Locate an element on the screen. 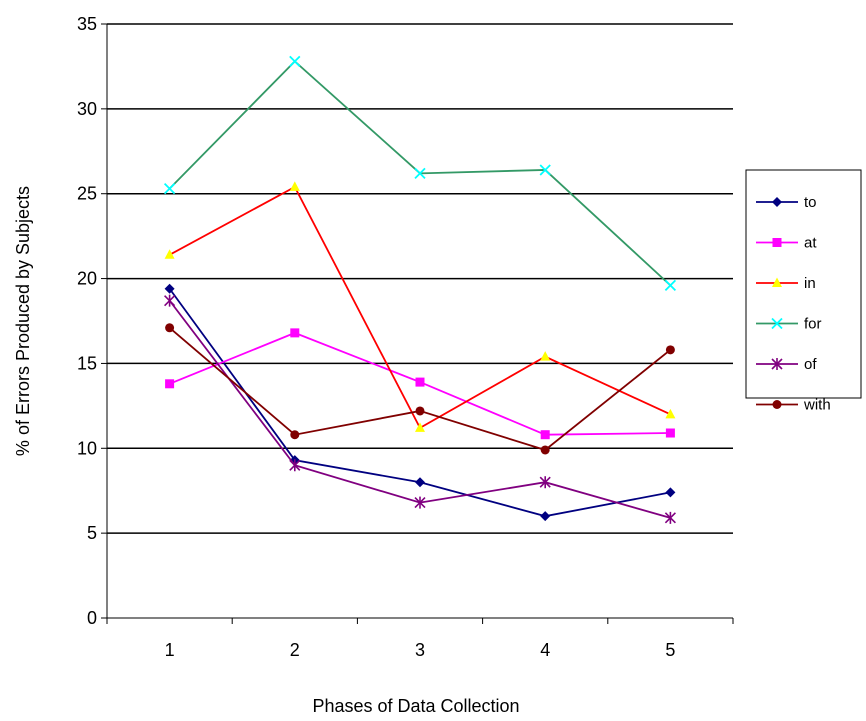 This screenshot has height=721, width=866. legend-box is located at coordinates (803, 284).